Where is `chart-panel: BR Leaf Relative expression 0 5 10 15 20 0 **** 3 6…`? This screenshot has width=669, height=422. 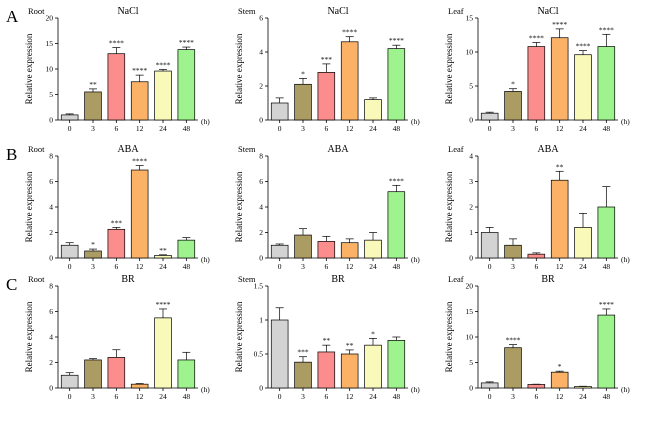 chart-panel: BR Leaf Relative expression 0 5 10 15 20 0 **** 3 6… is located at coordinates (537, 337).